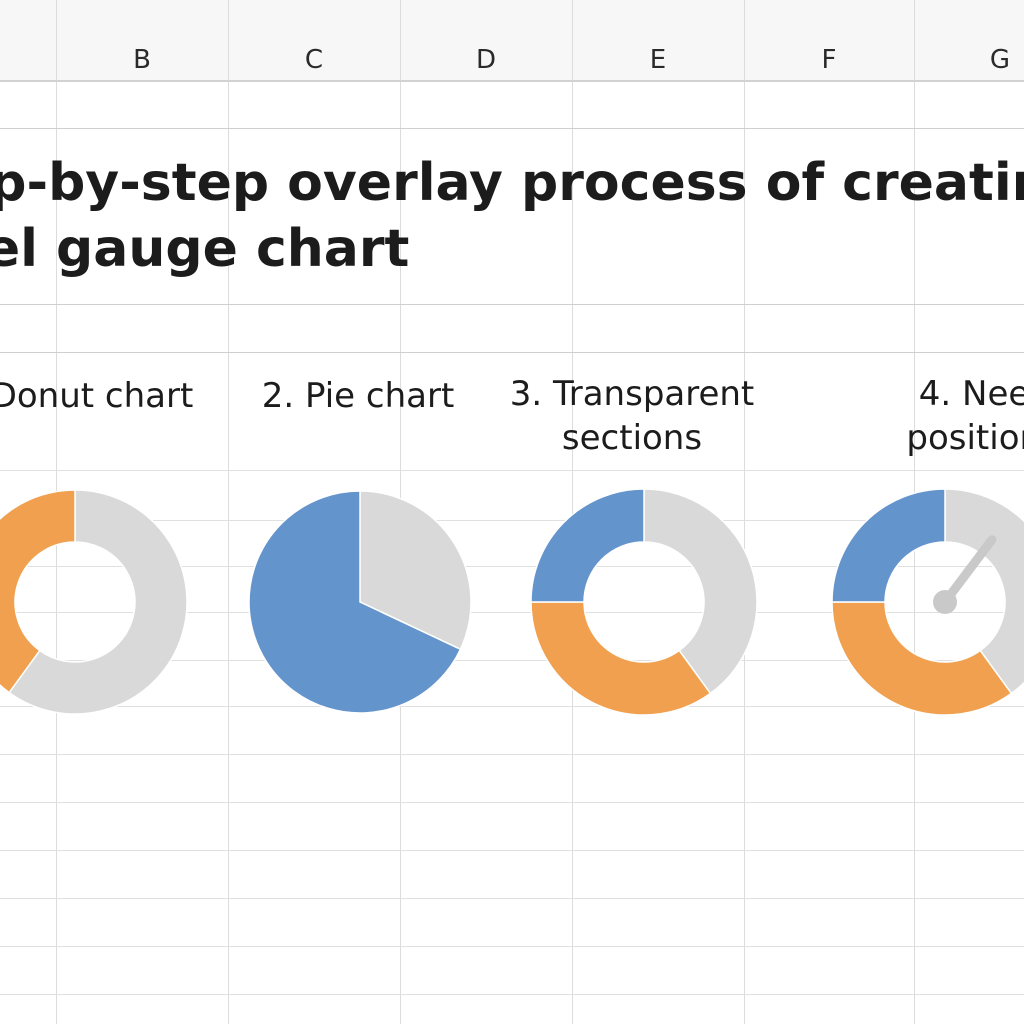 The height and width of the screenshot is (1024, 1024). Describe the element at coordinates (512, 41) in the screenshot. I see `column-header-row: B C D E F G` at that location.